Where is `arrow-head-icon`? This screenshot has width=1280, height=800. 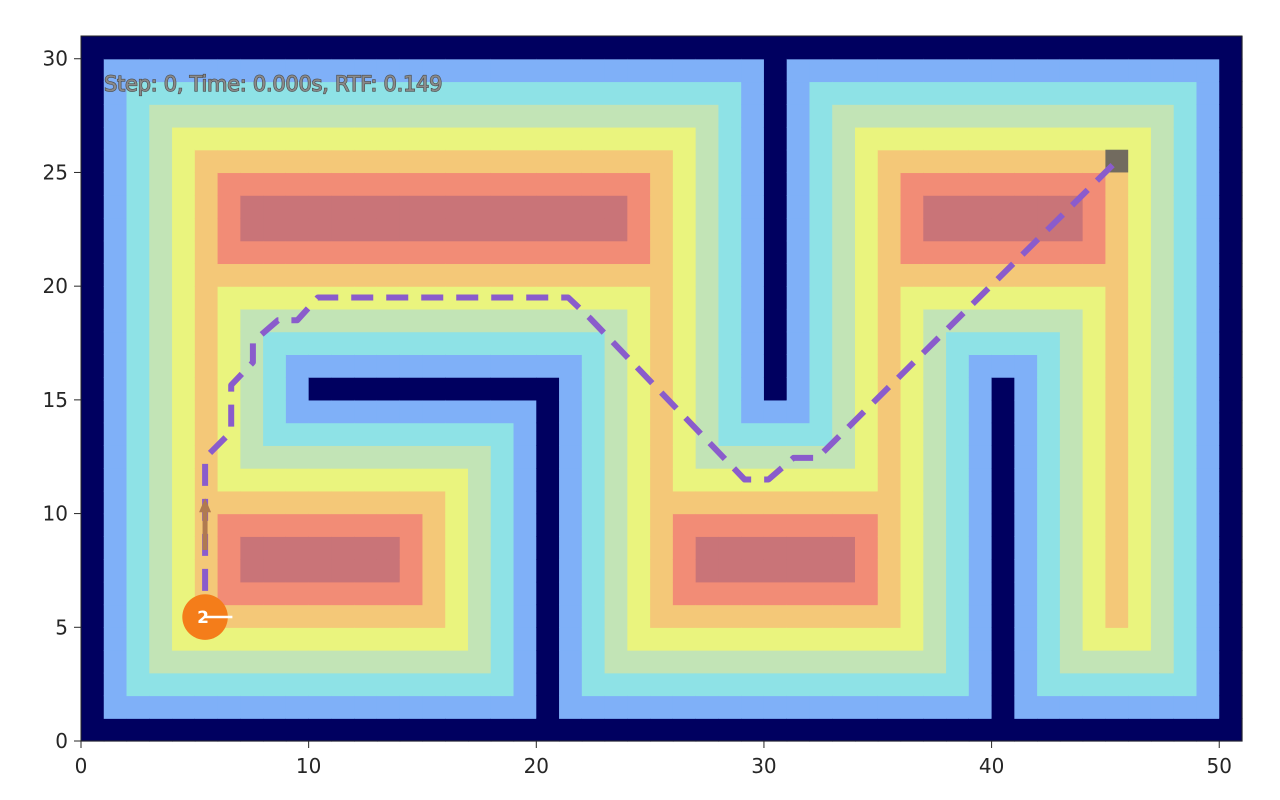
arrow-head-icon is located at coordinates (205, 505).